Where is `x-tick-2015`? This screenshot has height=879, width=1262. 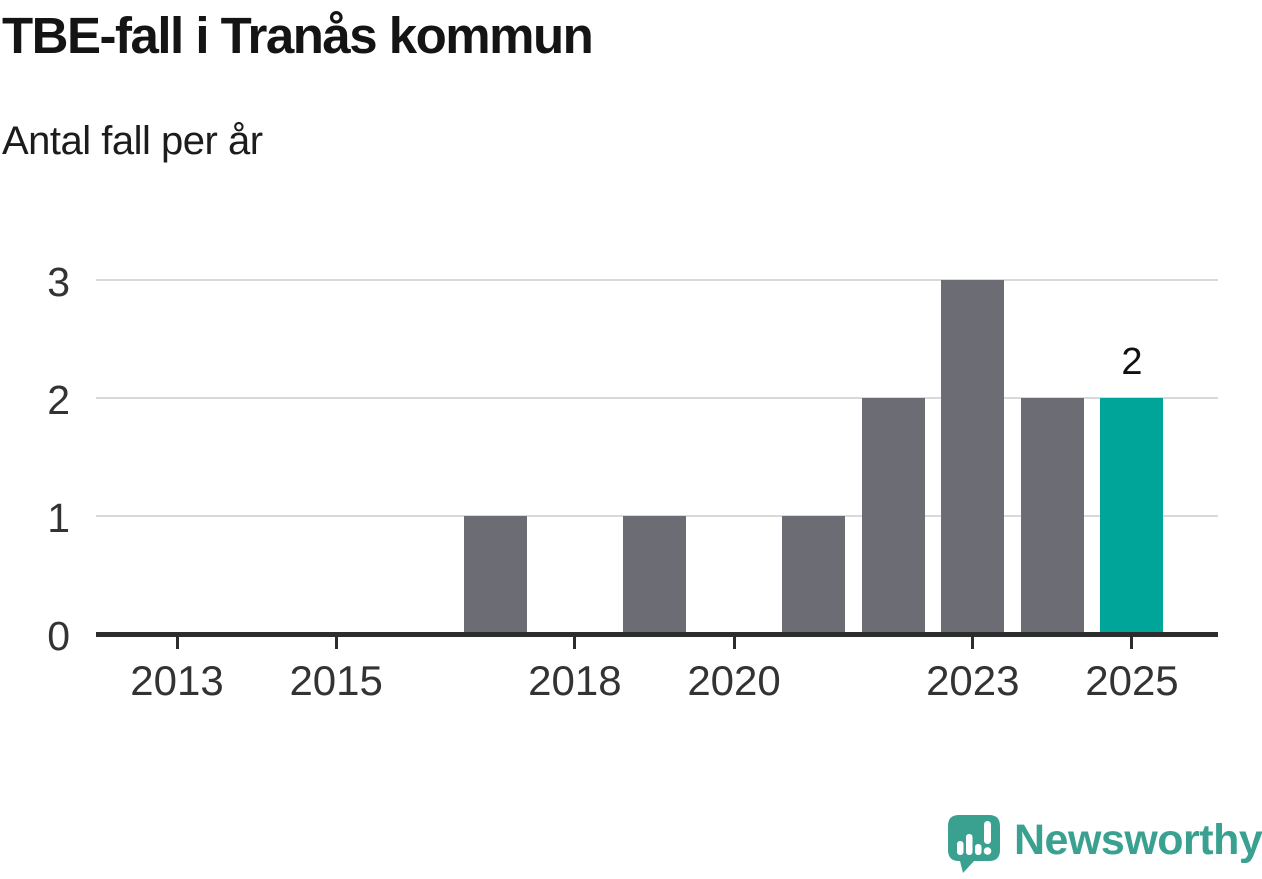
x-tick-2015 is located at coordinates (336, 643).